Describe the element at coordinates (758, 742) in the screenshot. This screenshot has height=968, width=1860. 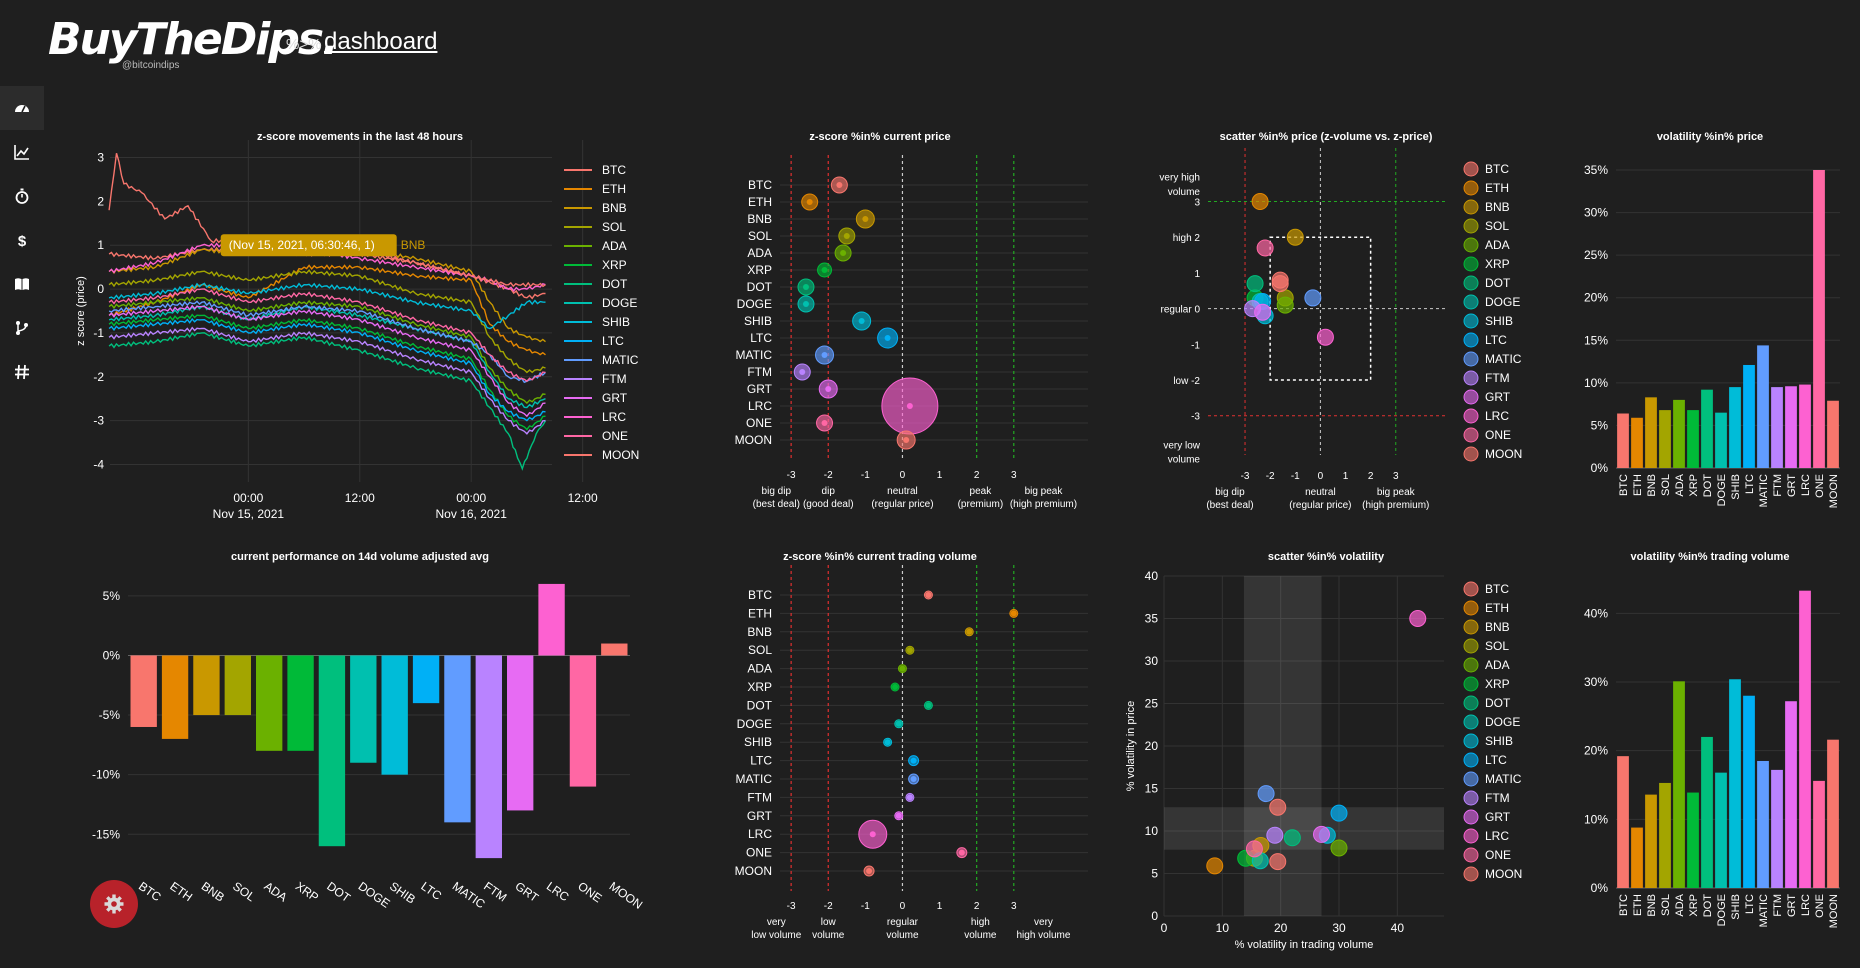
I see `y-tick-label: SHIB` at that location.